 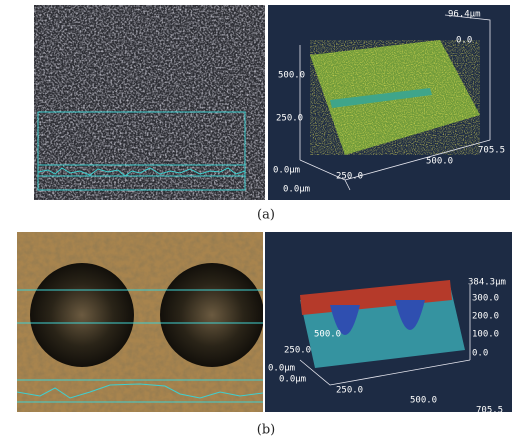 I want to click on axis-label: 300.0, so click(x=485, y=299).